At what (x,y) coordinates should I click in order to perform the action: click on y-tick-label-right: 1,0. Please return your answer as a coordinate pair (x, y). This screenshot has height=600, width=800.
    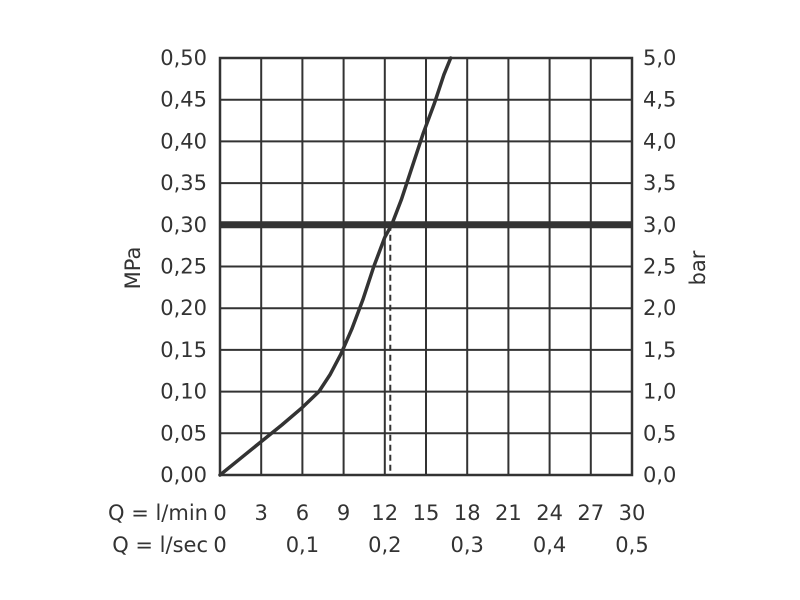
    Looking at the image, I should click on (659, 392).